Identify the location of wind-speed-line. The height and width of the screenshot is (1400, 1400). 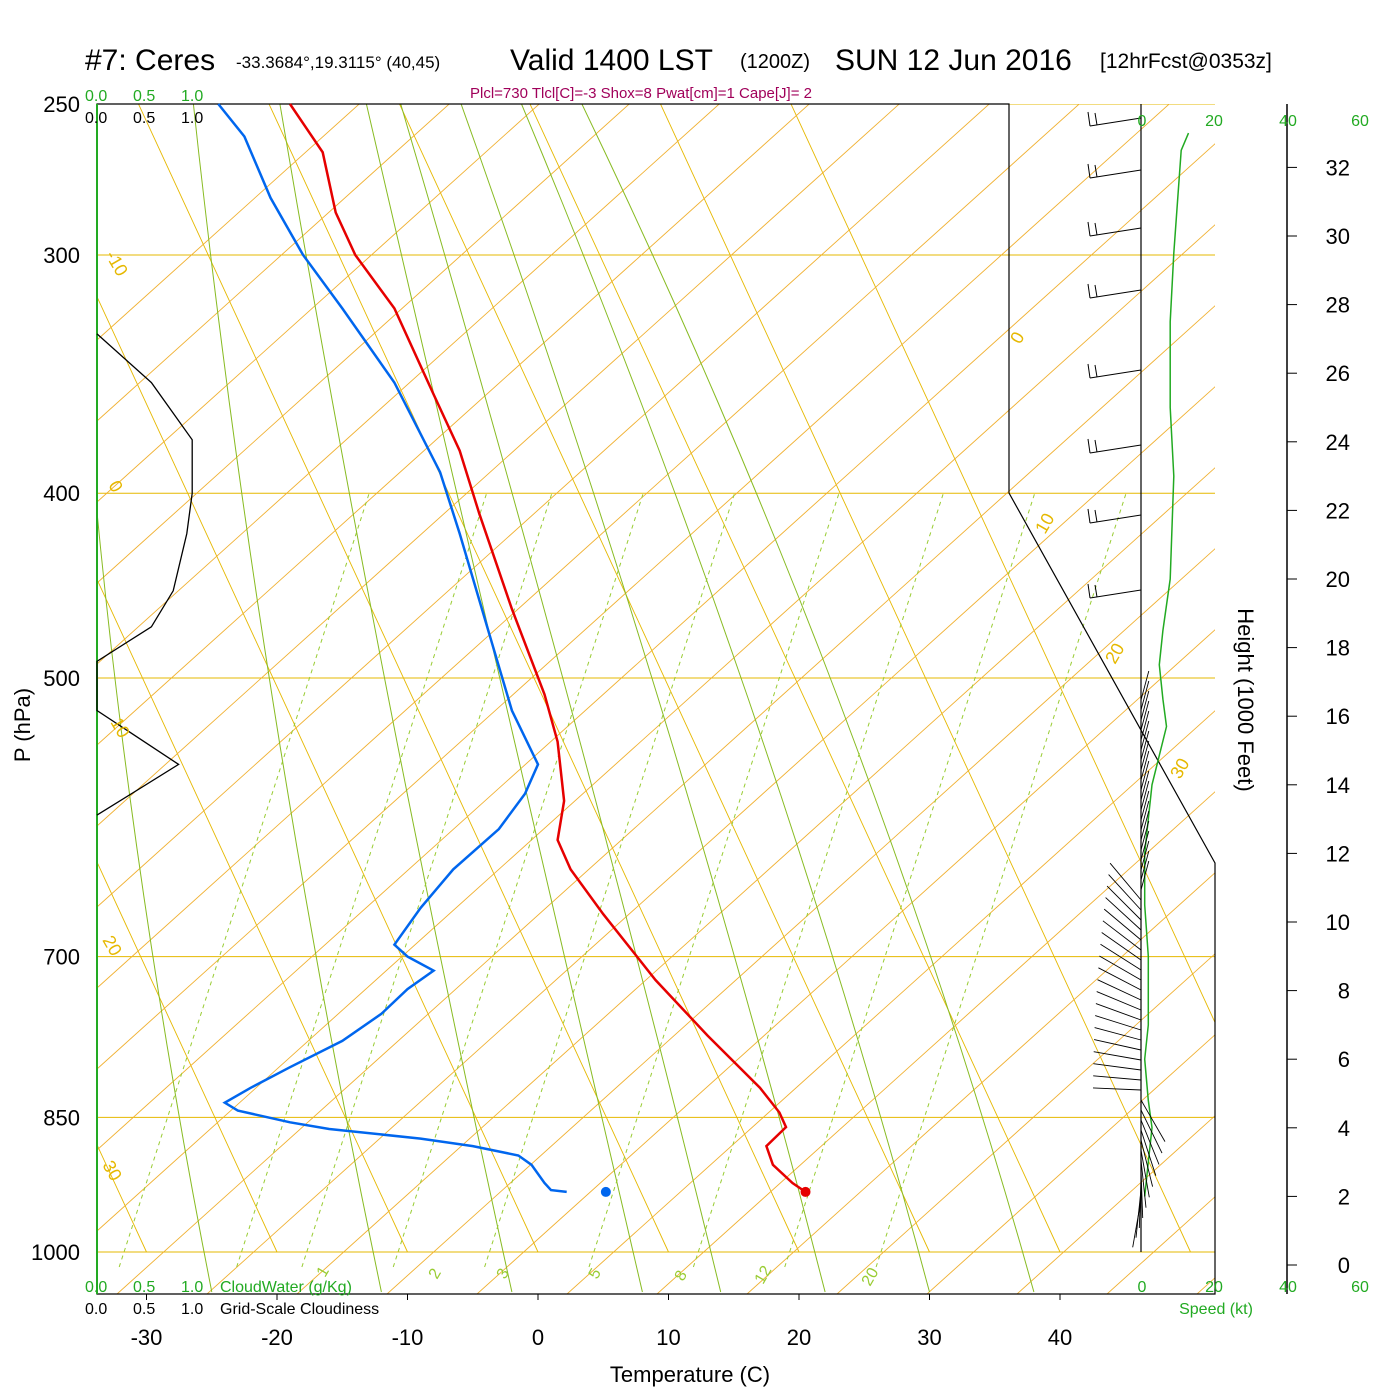
(1166, 664).